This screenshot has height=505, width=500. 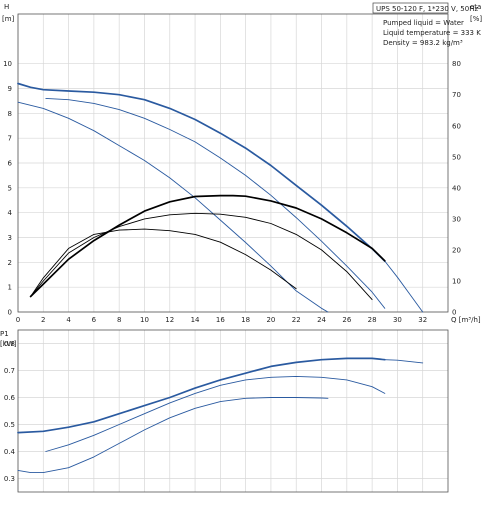 What do you see at coordinates (9, 425) in the screenshot?
I see `power-tick-label: 0.5` at bounding box center [9, 425].